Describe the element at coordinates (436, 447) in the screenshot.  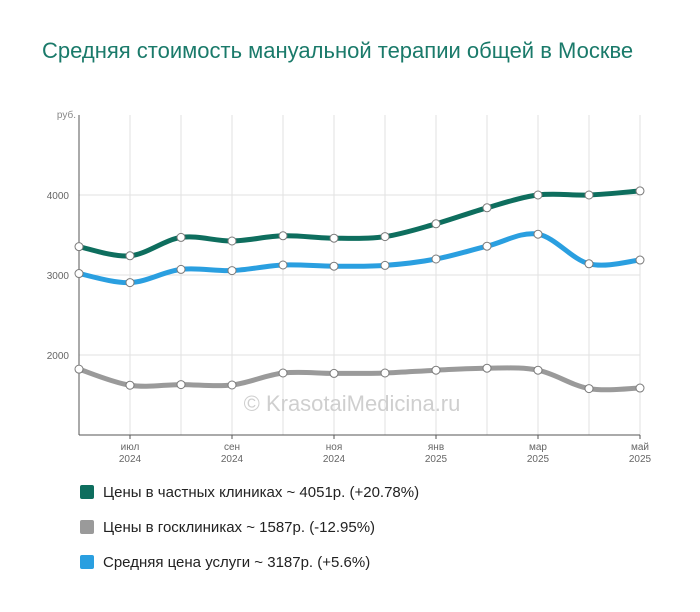
I see `x-tick-label-month: янв` at that location.